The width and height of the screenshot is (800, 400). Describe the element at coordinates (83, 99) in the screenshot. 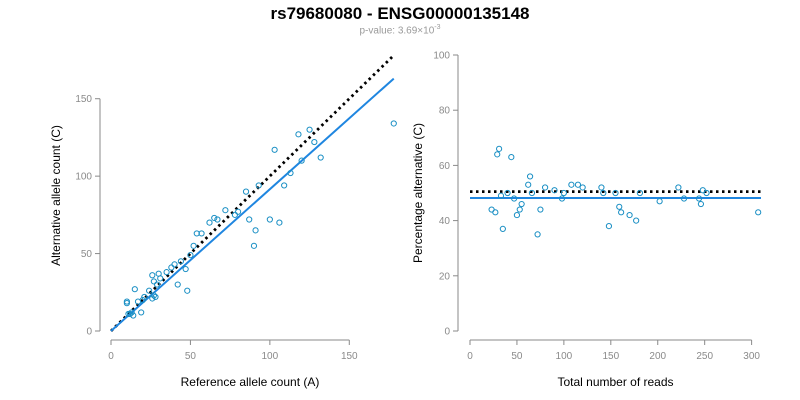

I see `y-tick-label: 150` at that location.